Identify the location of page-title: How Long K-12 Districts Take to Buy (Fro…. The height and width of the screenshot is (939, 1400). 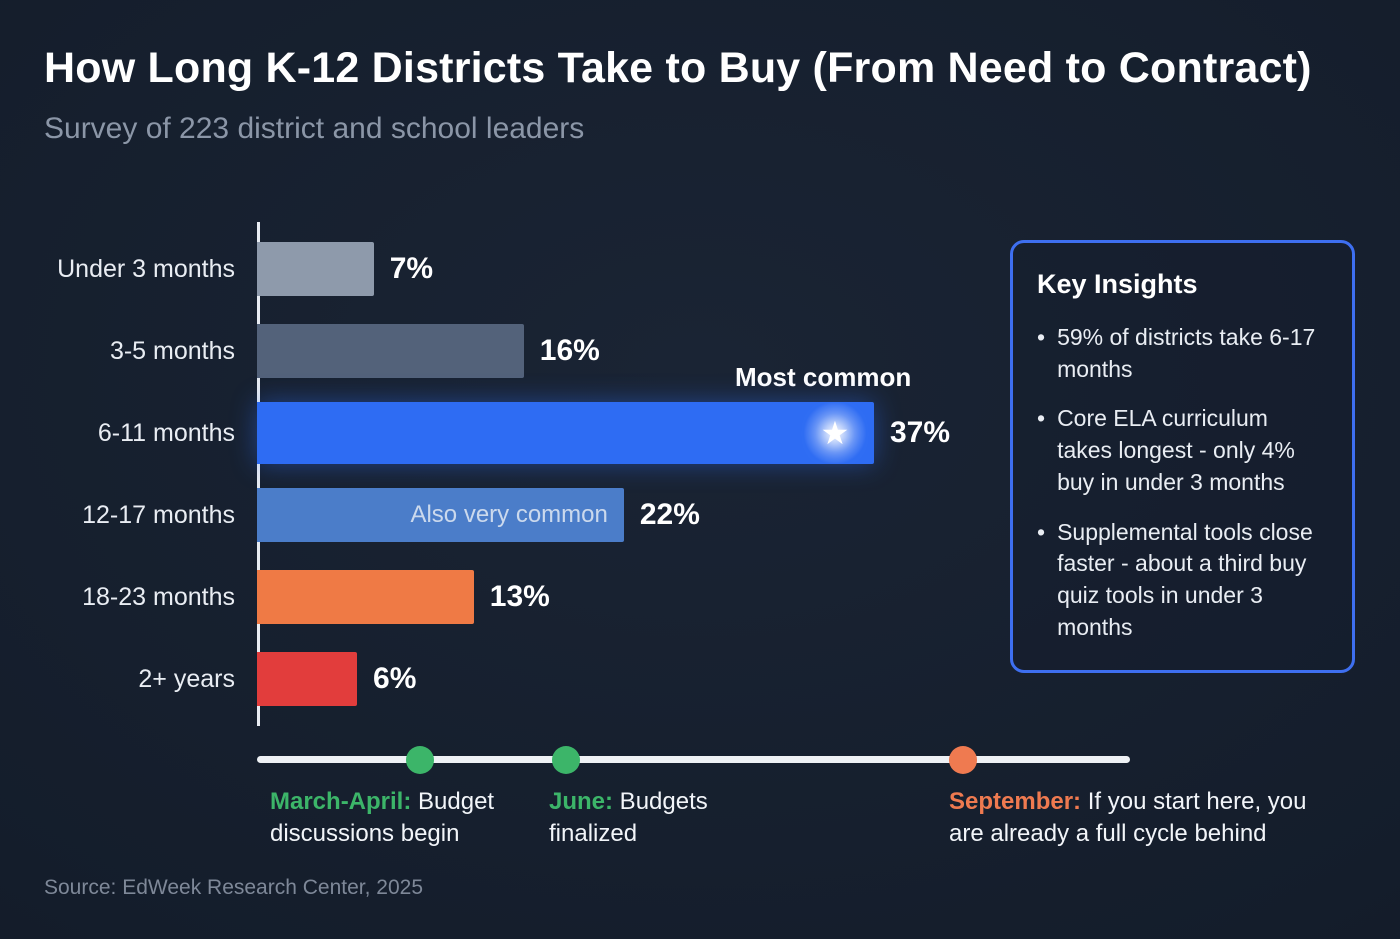
(678, 68).